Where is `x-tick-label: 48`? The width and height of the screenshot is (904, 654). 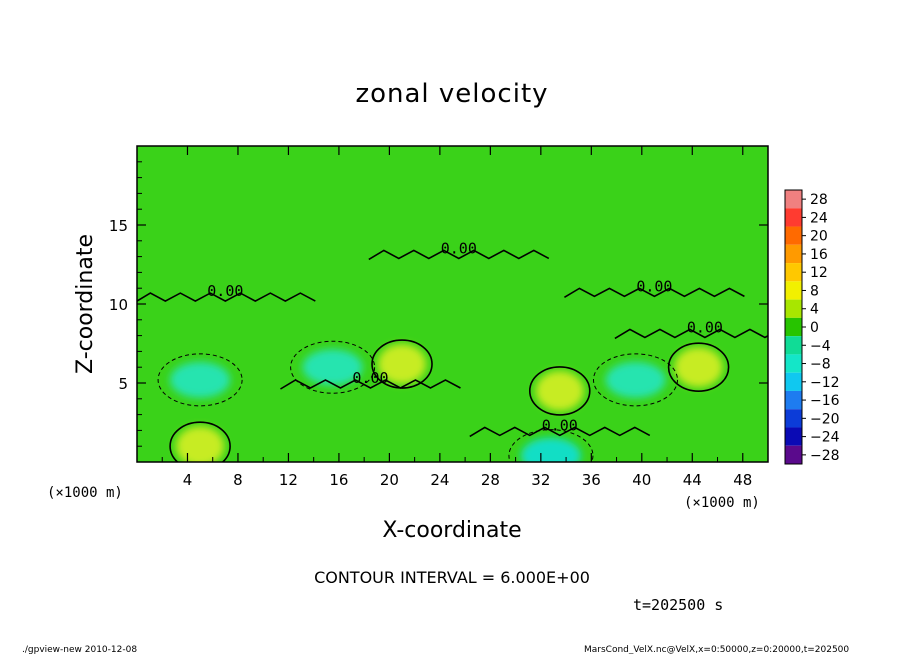 x-tick-label: 48 is located at coordinates (742, 480).